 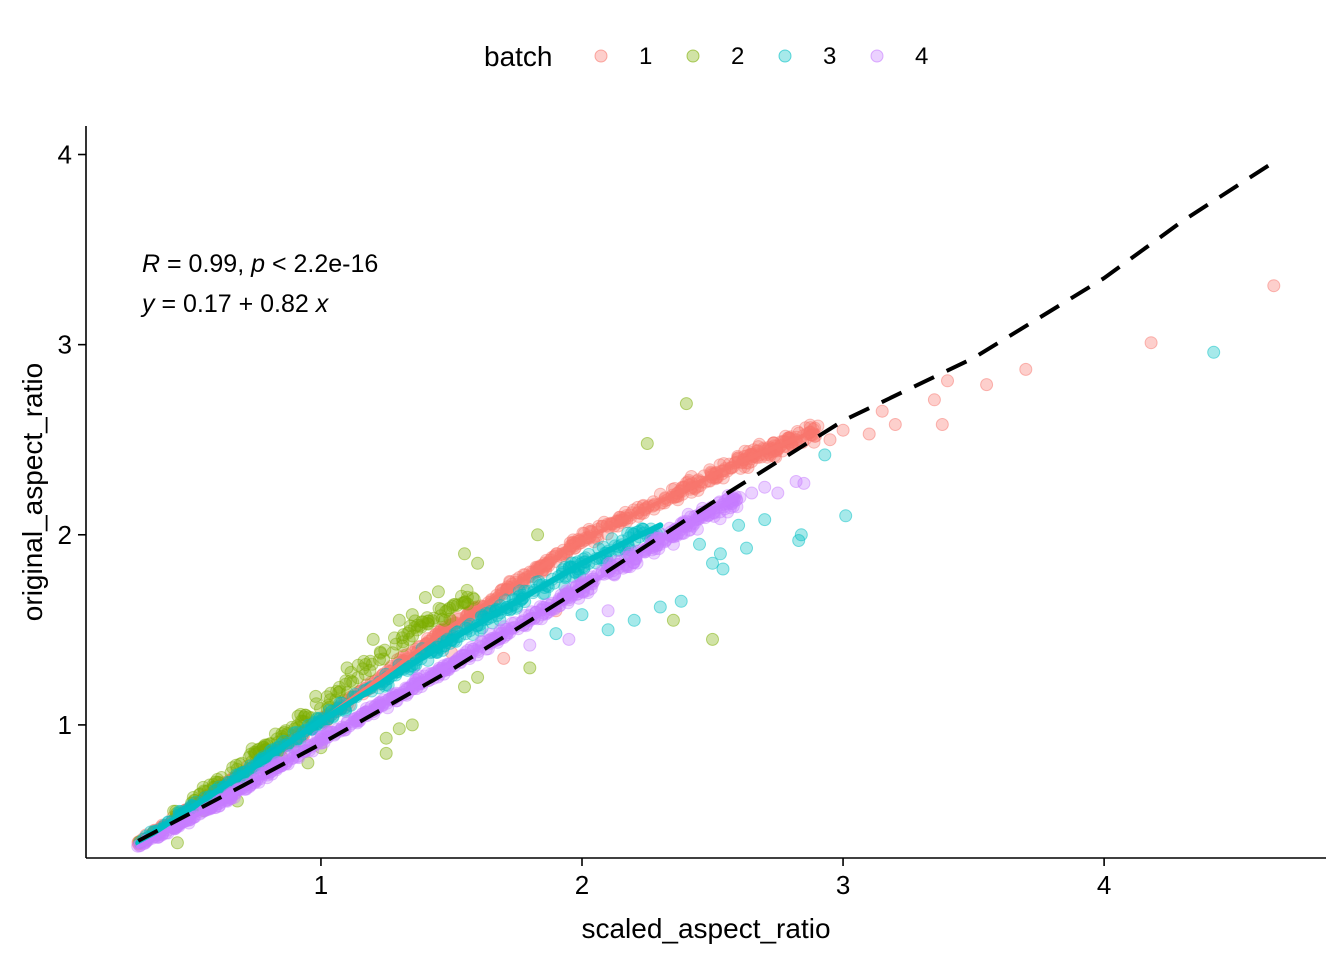 I want to click on legend: batch 1 2 3 4, so click(x=706, y=56).